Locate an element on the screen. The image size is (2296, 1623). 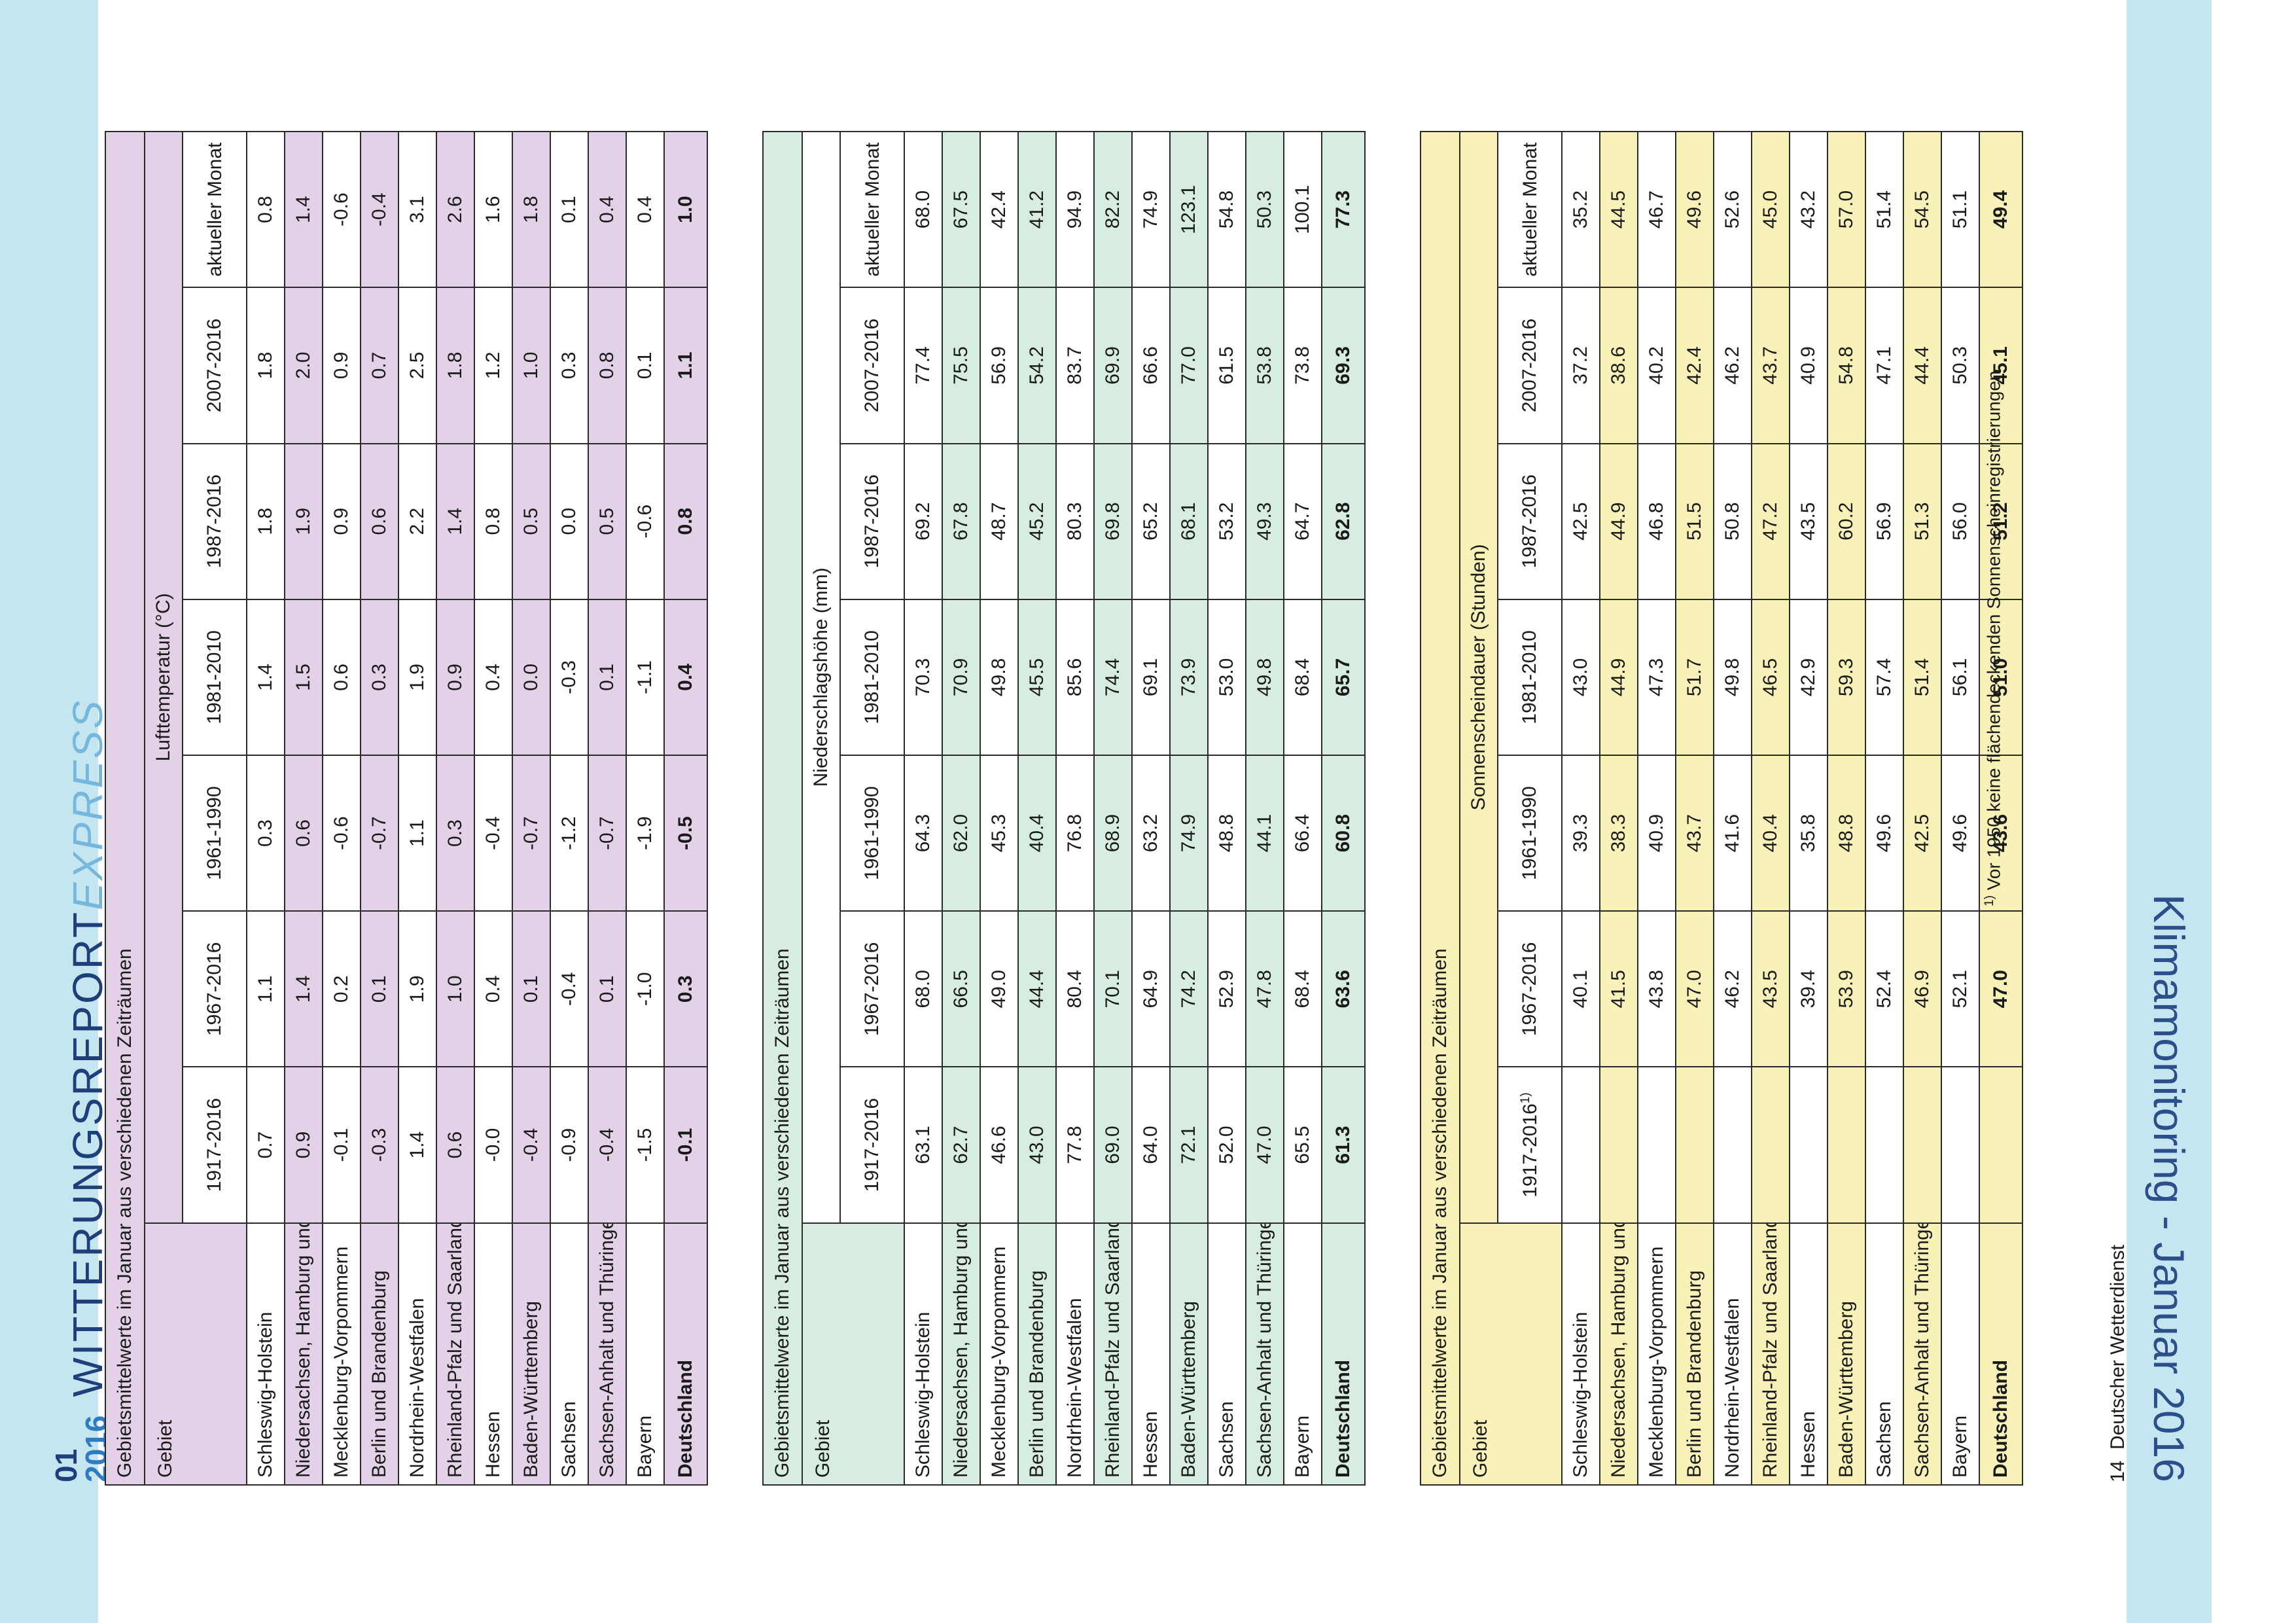
value-cell: 45.2 is located at coordinates (1037, 521).